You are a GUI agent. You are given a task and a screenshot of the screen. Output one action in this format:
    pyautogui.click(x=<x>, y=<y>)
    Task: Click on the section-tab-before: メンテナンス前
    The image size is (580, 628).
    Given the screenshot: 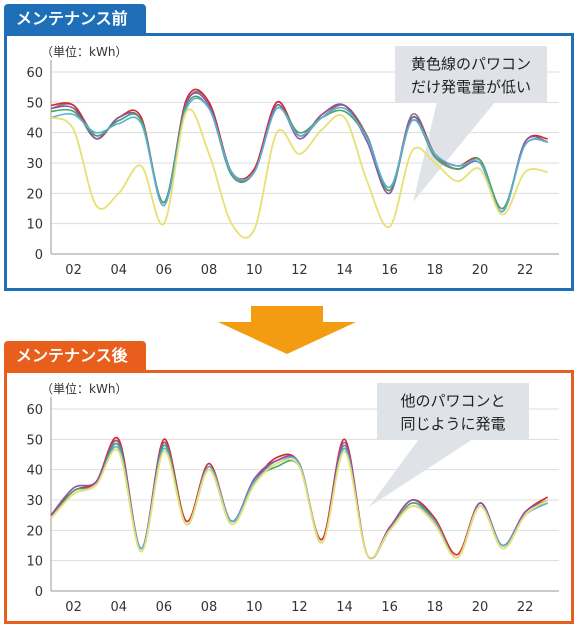 What is the action you would take?
    pyautogui.click(x=75, y=19)
    